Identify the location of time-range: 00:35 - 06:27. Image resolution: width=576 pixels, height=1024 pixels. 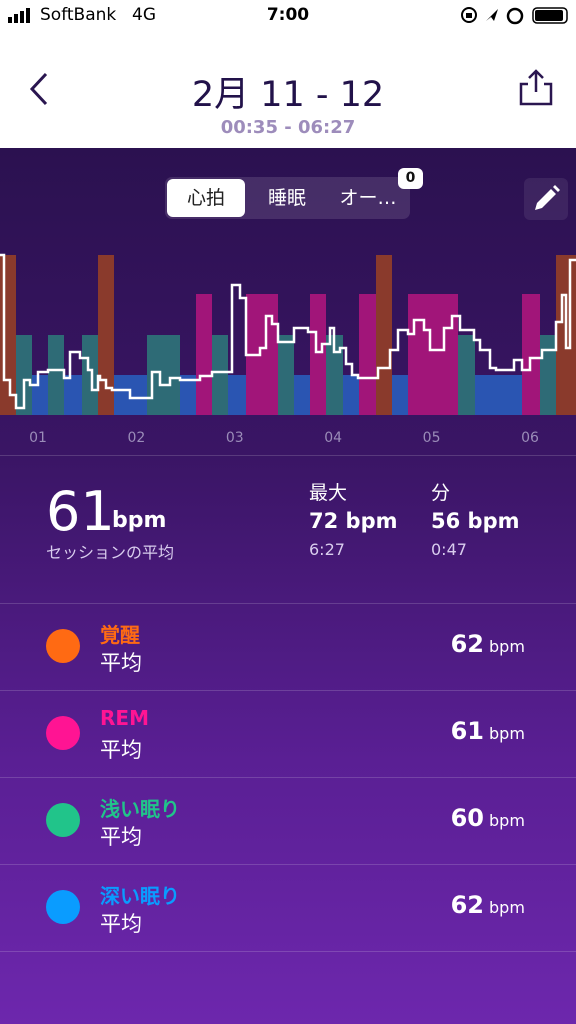
(288, 127).